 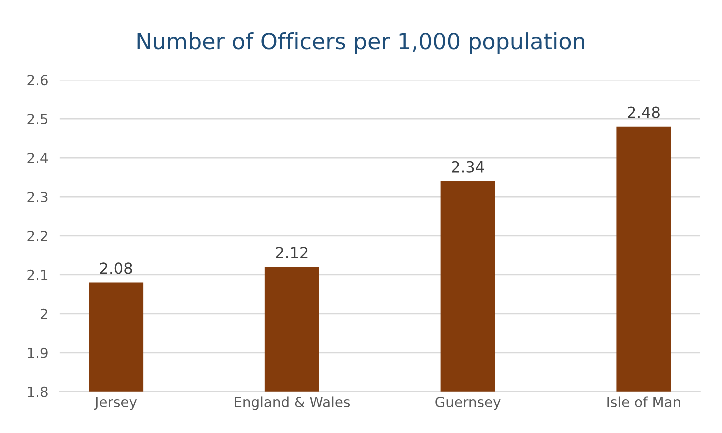 What do you see at coordinates (292, 252) in the screenshot?
I see `data-label: 2.12` at bounding box center [292, 252].